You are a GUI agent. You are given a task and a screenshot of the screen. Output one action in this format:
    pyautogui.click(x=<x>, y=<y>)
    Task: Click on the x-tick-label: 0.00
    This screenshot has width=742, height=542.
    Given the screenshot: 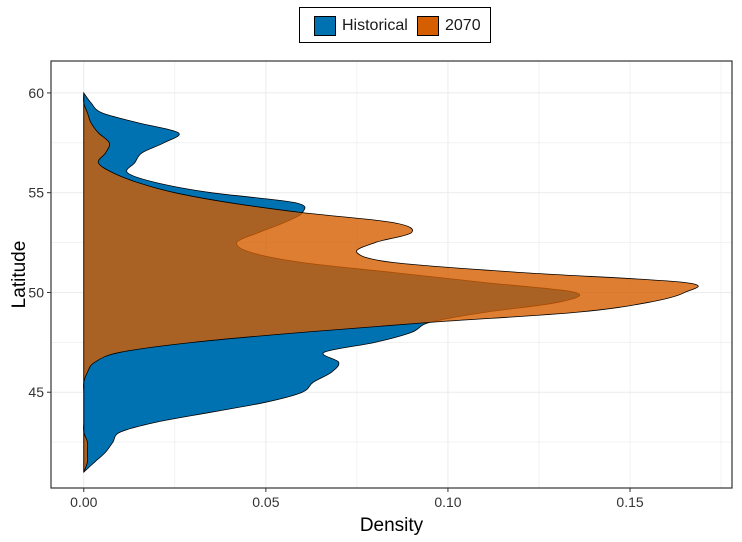 What is the action you would take?
    pyautogui.click(x=83, y=502)
    